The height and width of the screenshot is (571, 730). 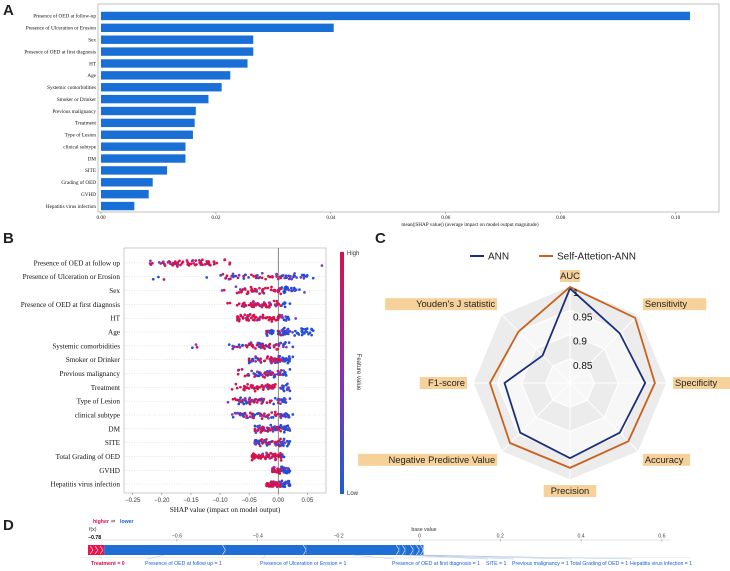 I want to click on force-neg-label-2: Presence of OED at first diagnosis = 1, so click(x=436, y=564).